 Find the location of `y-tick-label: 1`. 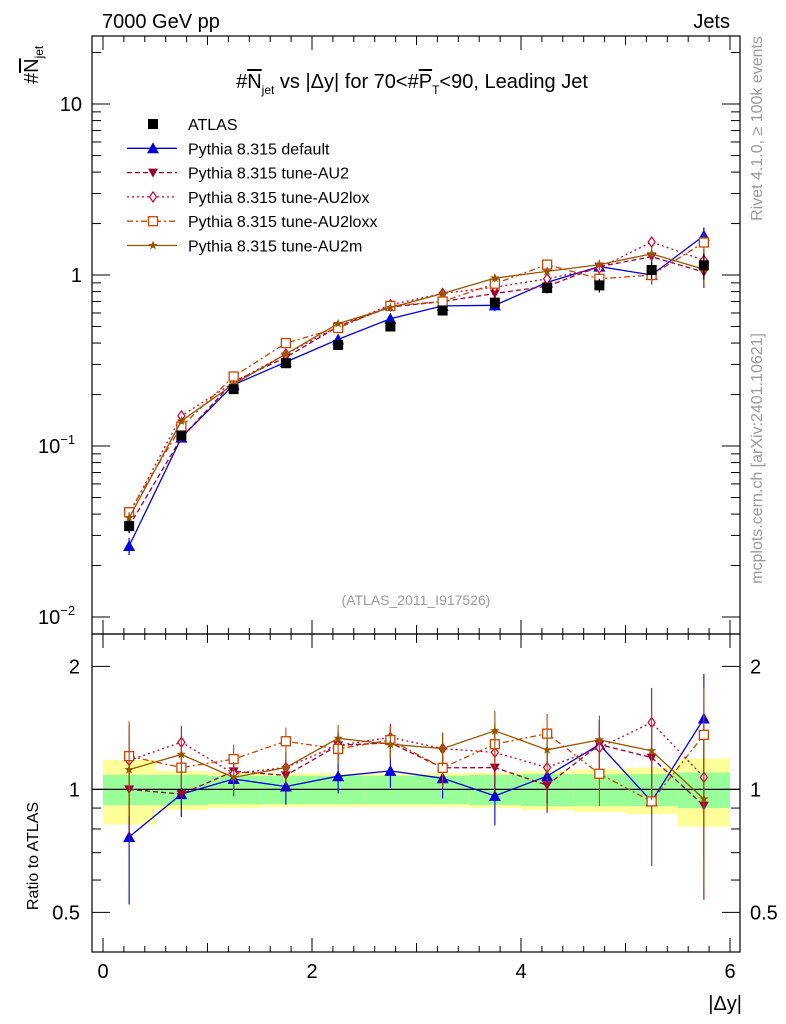

y-tick-label: 1 is located at coordinates (76, 276).